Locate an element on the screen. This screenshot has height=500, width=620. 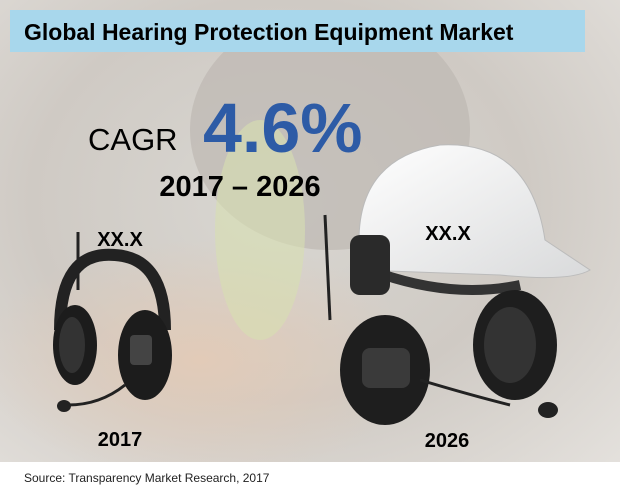
title-bar is located at coordinates (297, 31).